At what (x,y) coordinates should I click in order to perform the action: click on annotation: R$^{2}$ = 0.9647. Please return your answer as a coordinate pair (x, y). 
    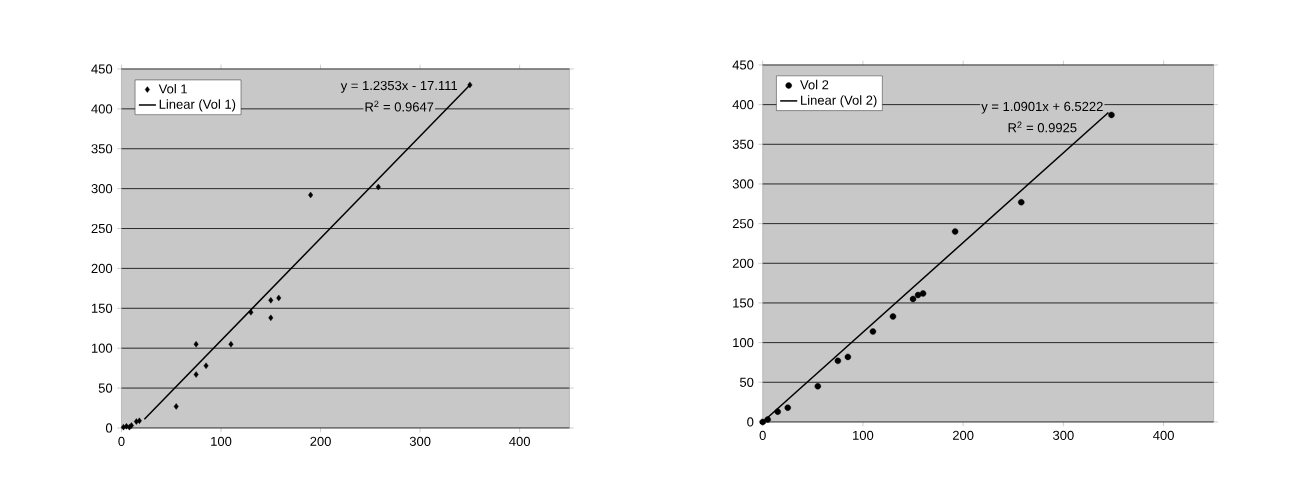
    Looking at the image, I should click on (399, 106).